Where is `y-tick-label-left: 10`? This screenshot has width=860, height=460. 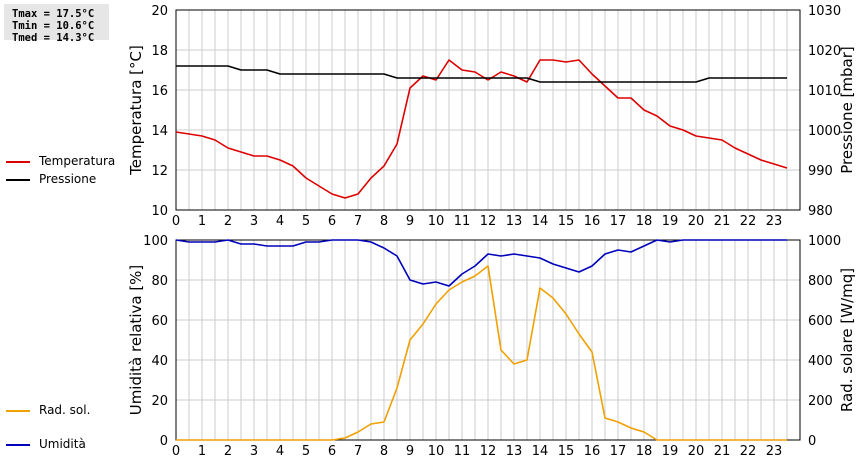 y-tick-label-left: 10 is located at coordinates (159, 211).